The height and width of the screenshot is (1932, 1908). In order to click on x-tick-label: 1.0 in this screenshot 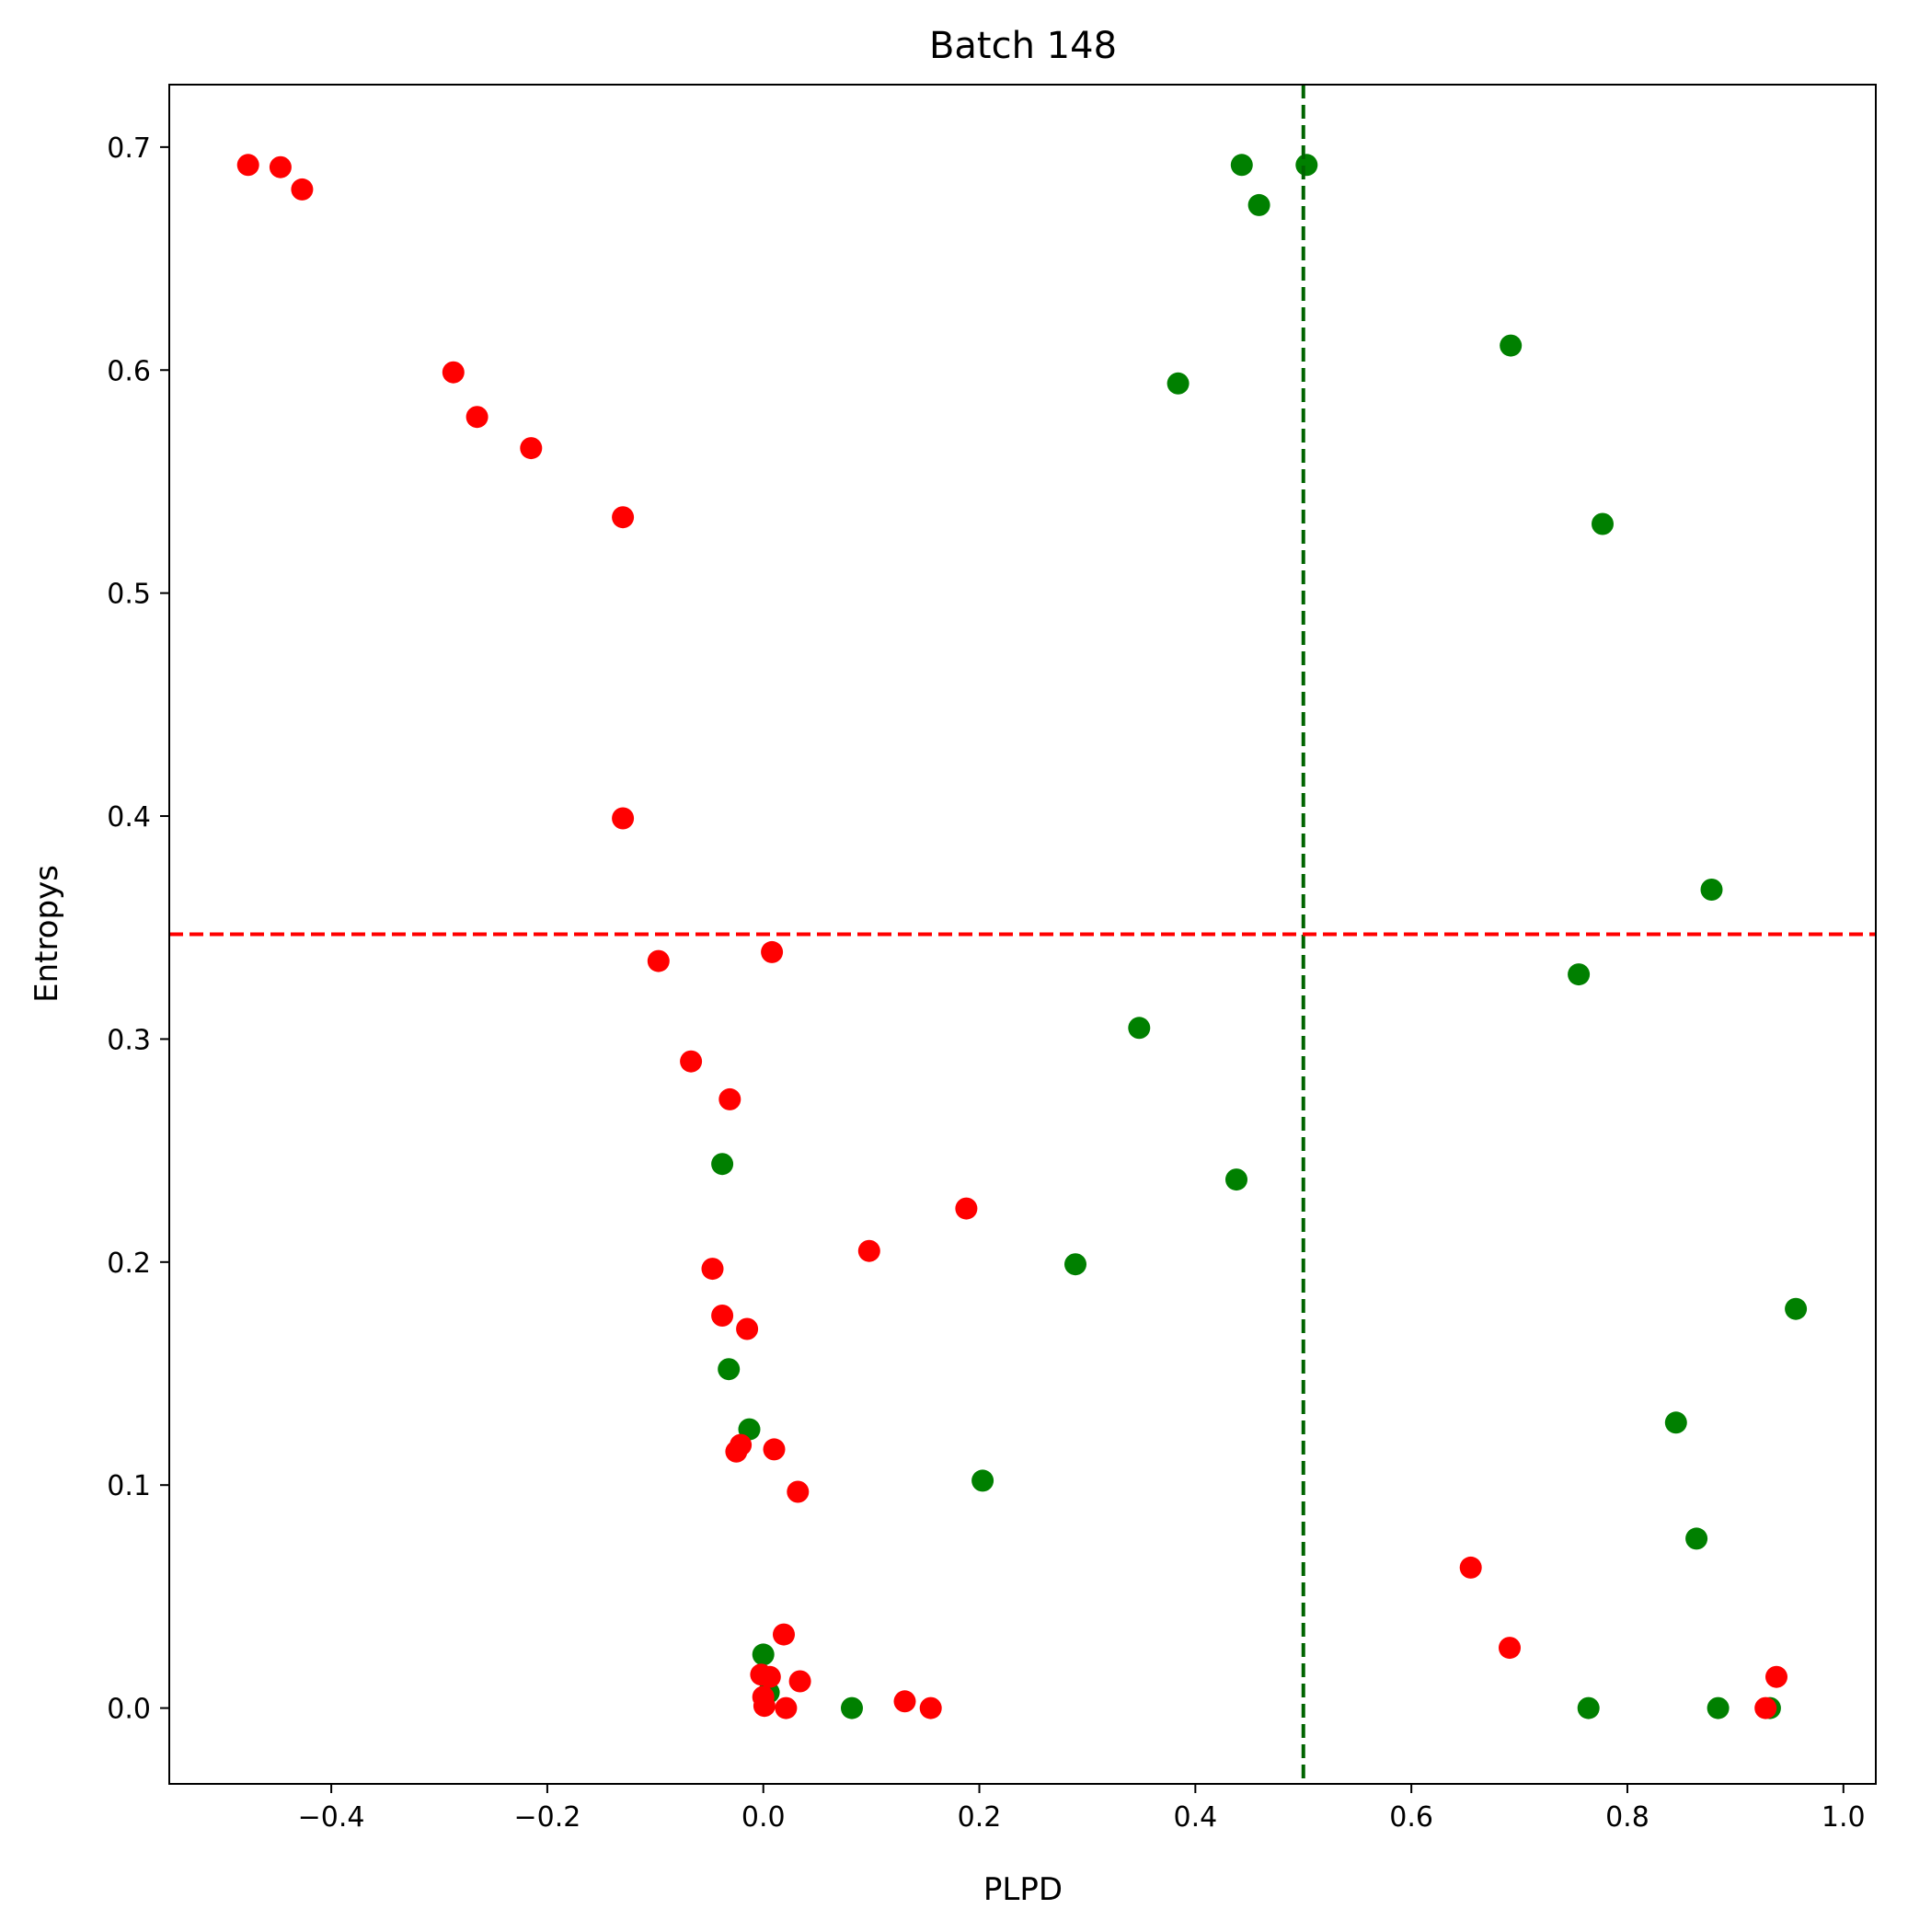, I will do `click(1844, 1817)`.